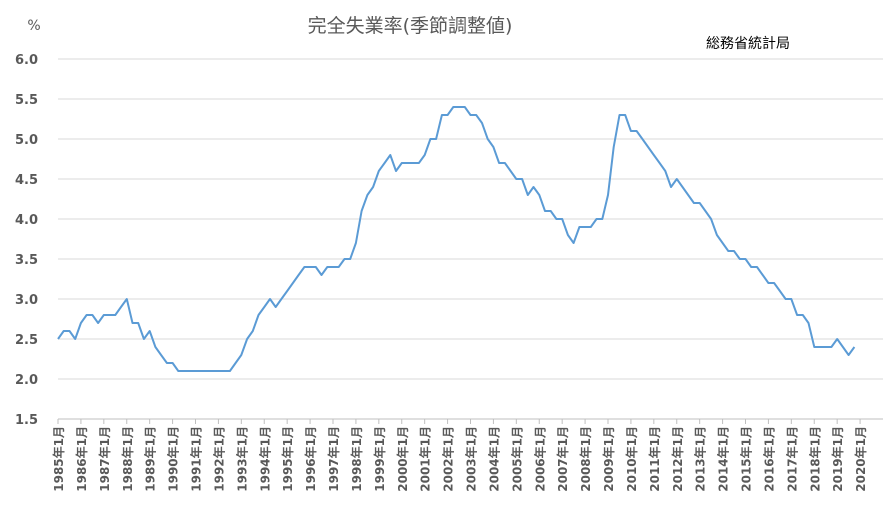  I want to click on y-tick-label: 6.0, so click(26, 60).